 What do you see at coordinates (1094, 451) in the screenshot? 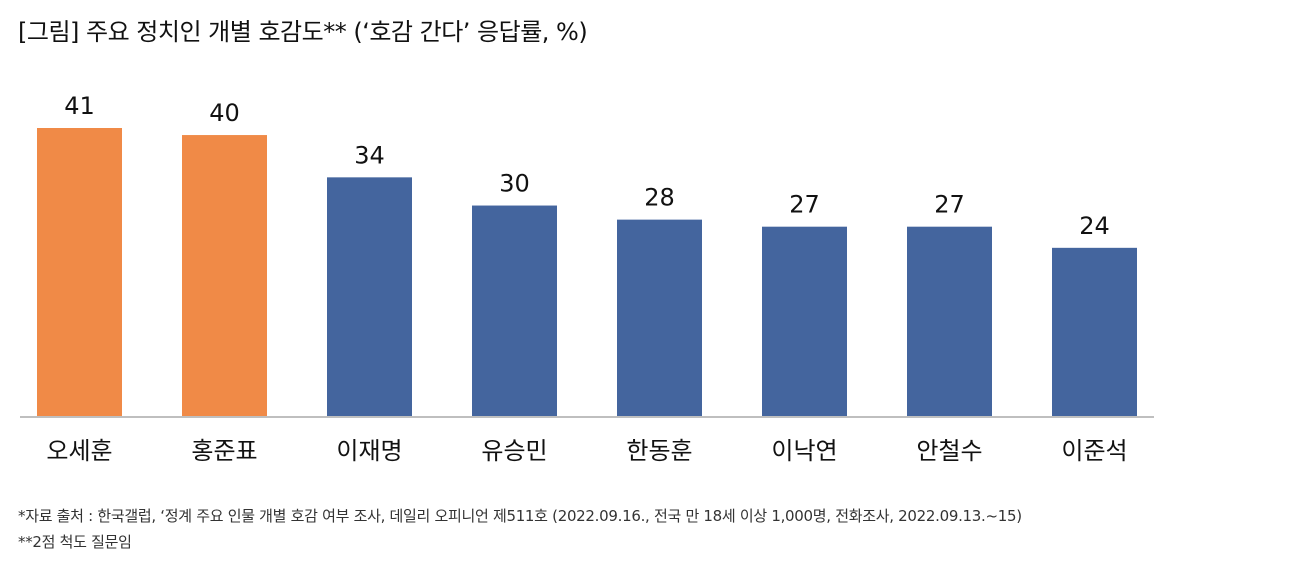
I see `category-label-8: 이준석` at bounding box center [1094, 451].